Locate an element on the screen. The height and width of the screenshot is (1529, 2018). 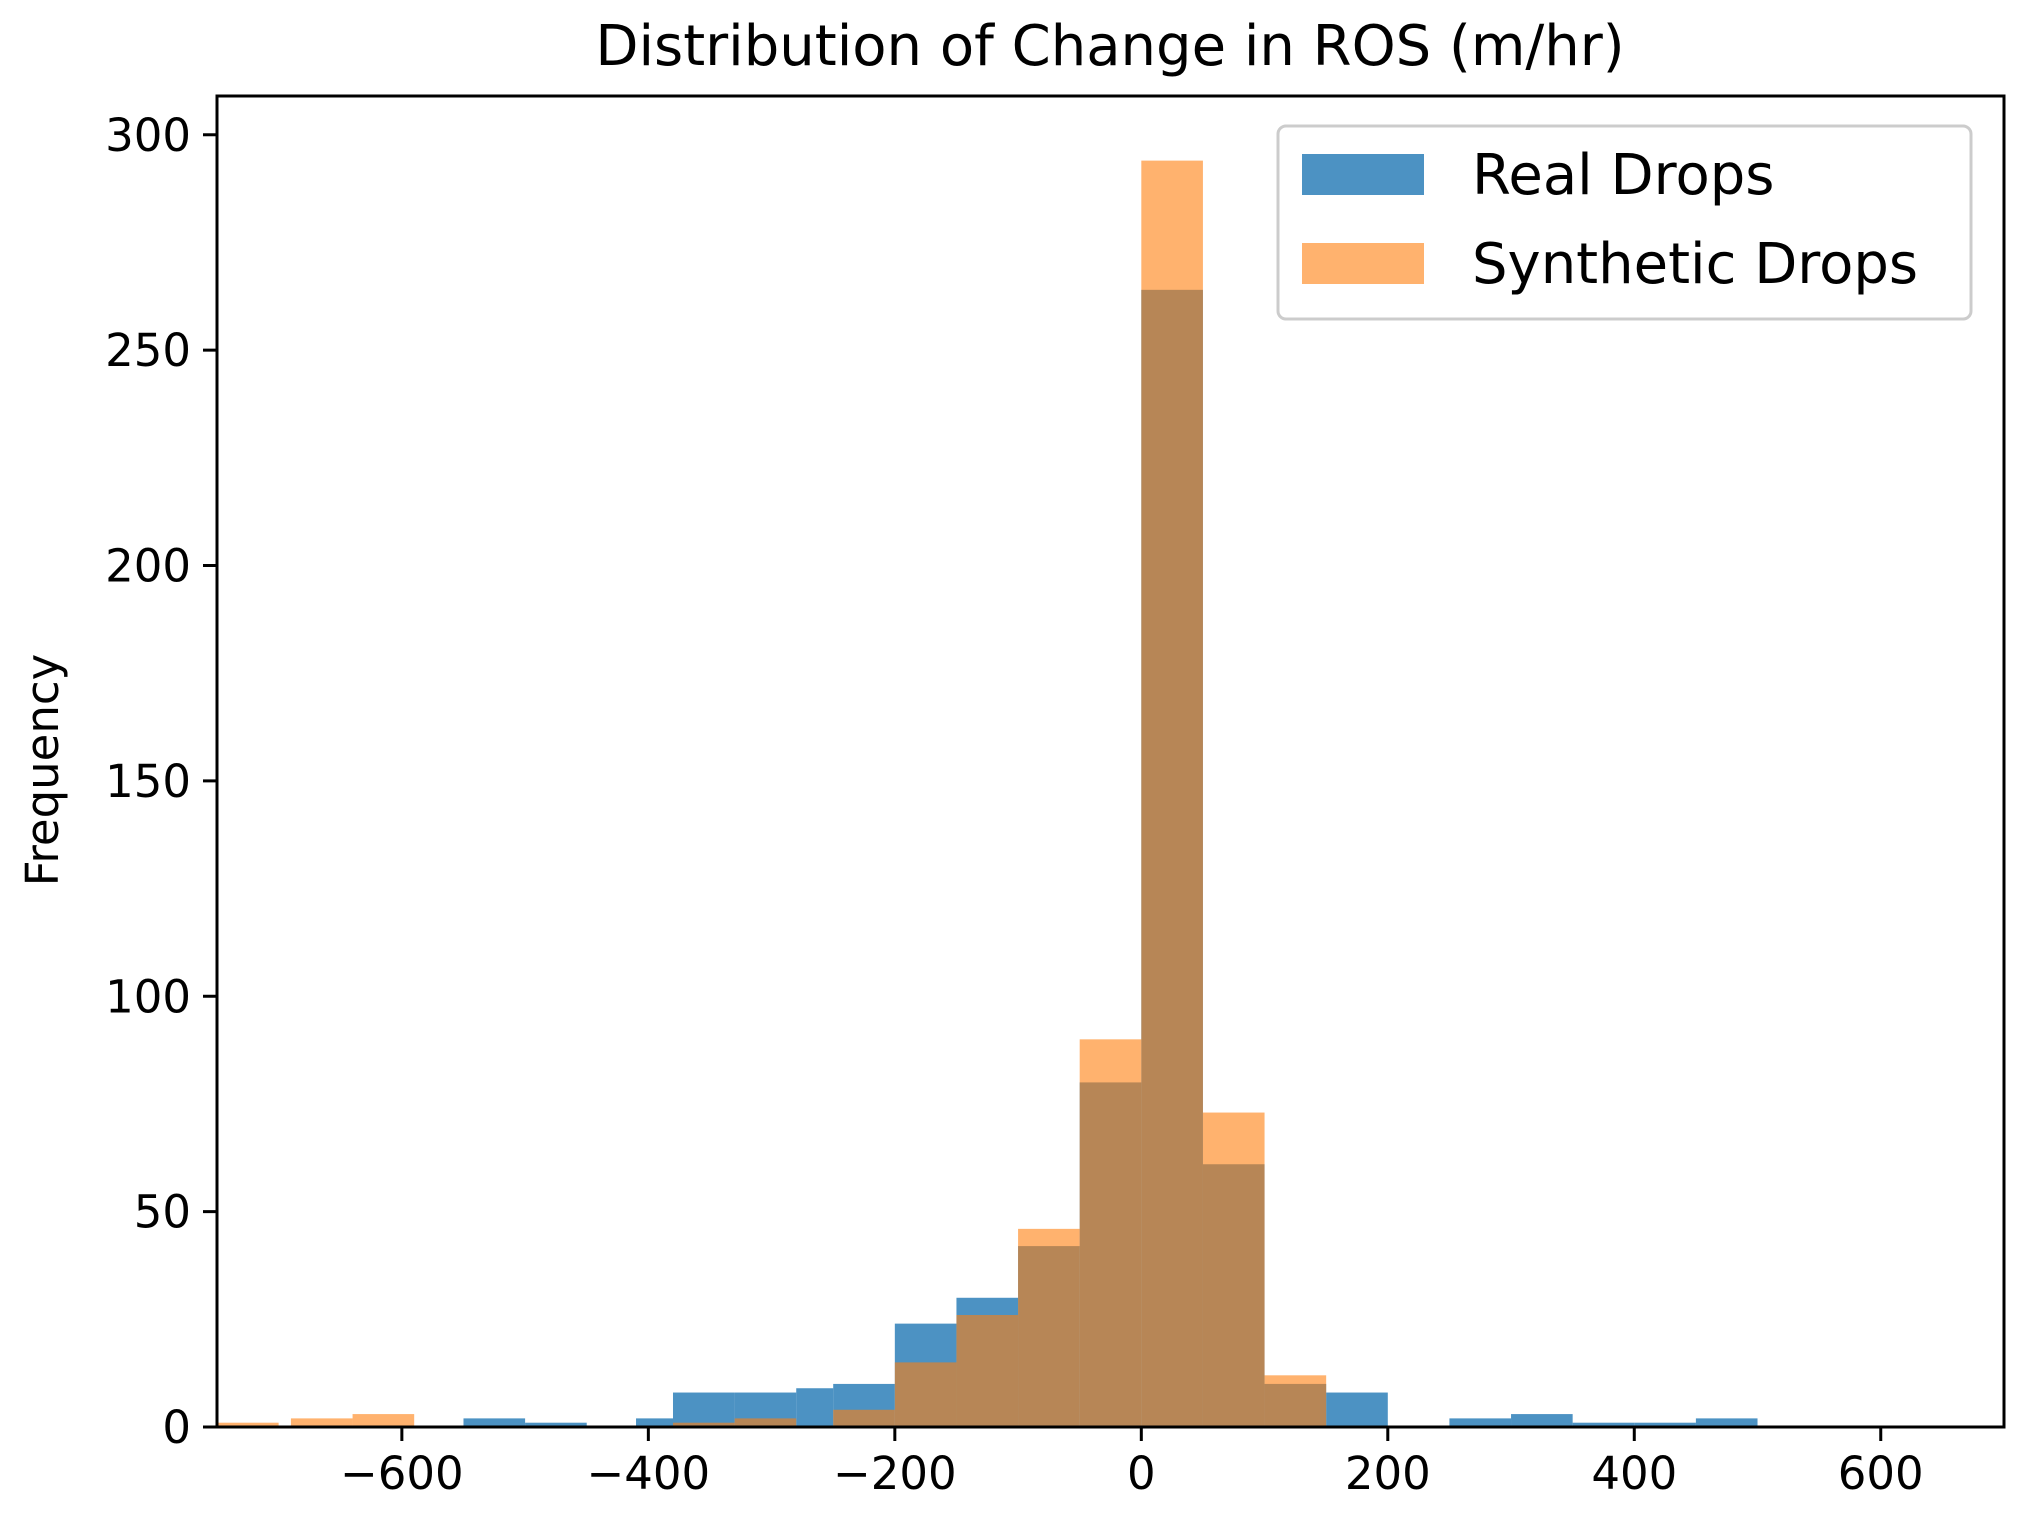
x-axis-ticks: −600 −400 −200 0 200 400 600 is located at coordinates (1132, 1463).